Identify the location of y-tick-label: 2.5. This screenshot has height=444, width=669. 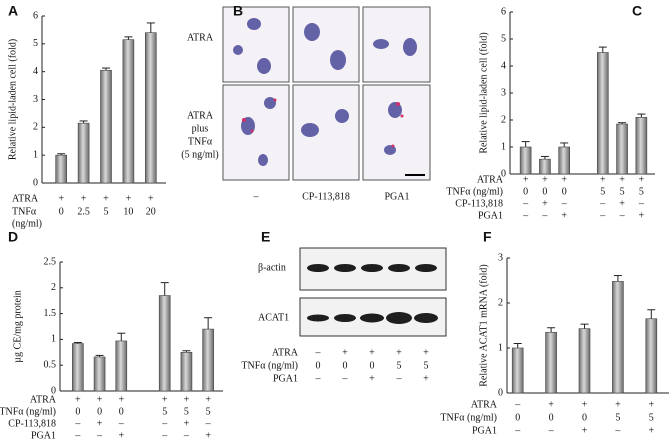
(50, 261).